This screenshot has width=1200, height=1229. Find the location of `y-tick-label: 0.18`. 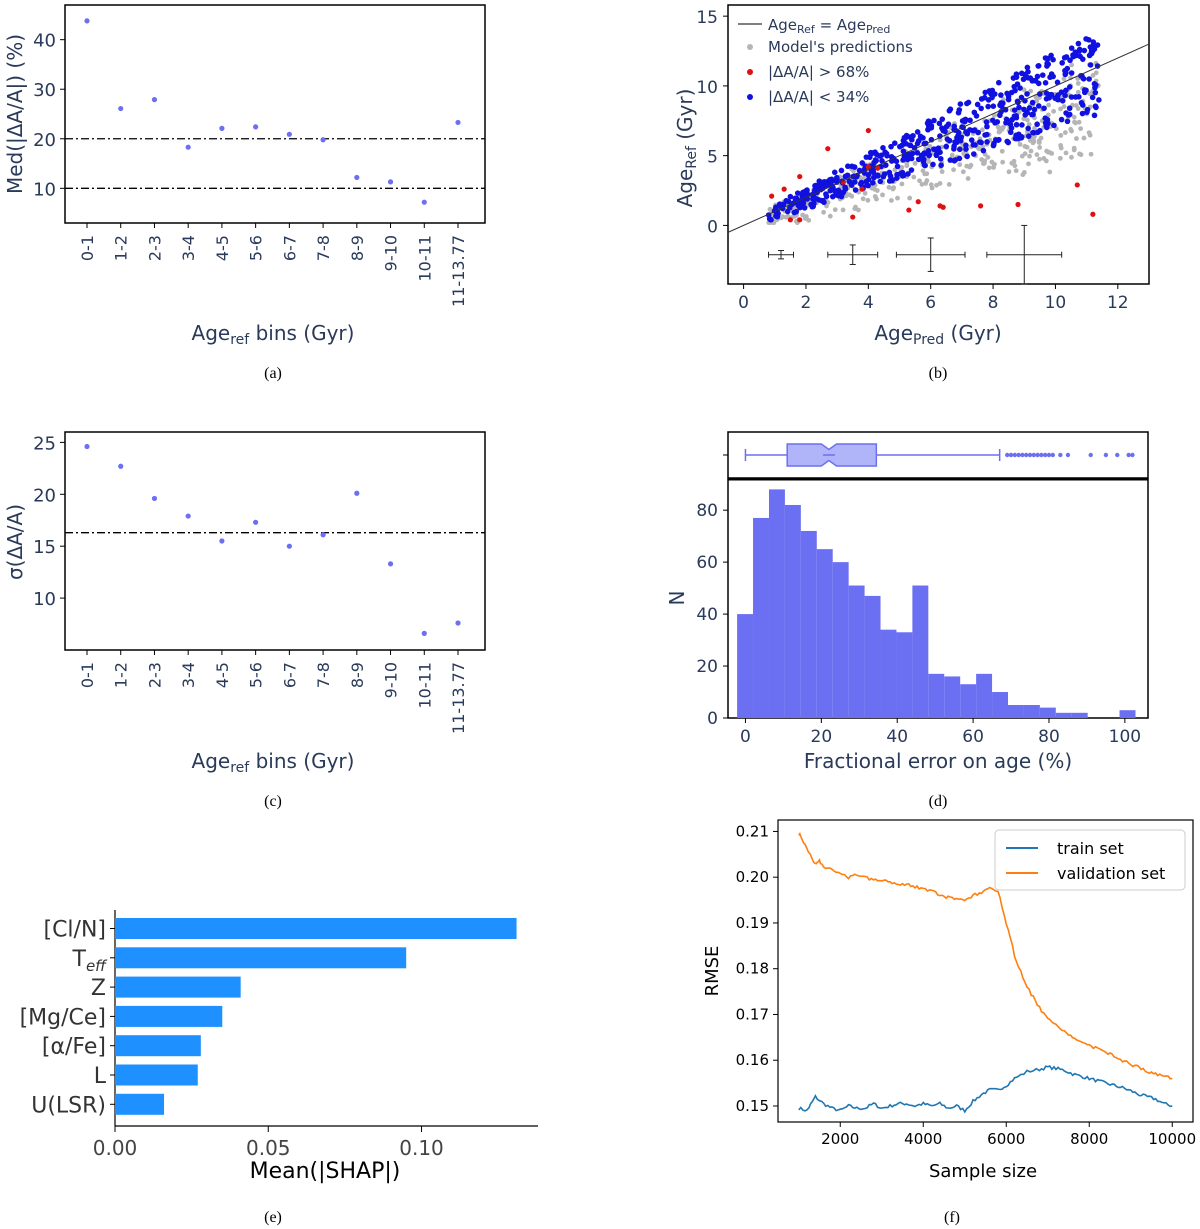

y-tick-label: 0.18 is located at coordinates (752, 969).